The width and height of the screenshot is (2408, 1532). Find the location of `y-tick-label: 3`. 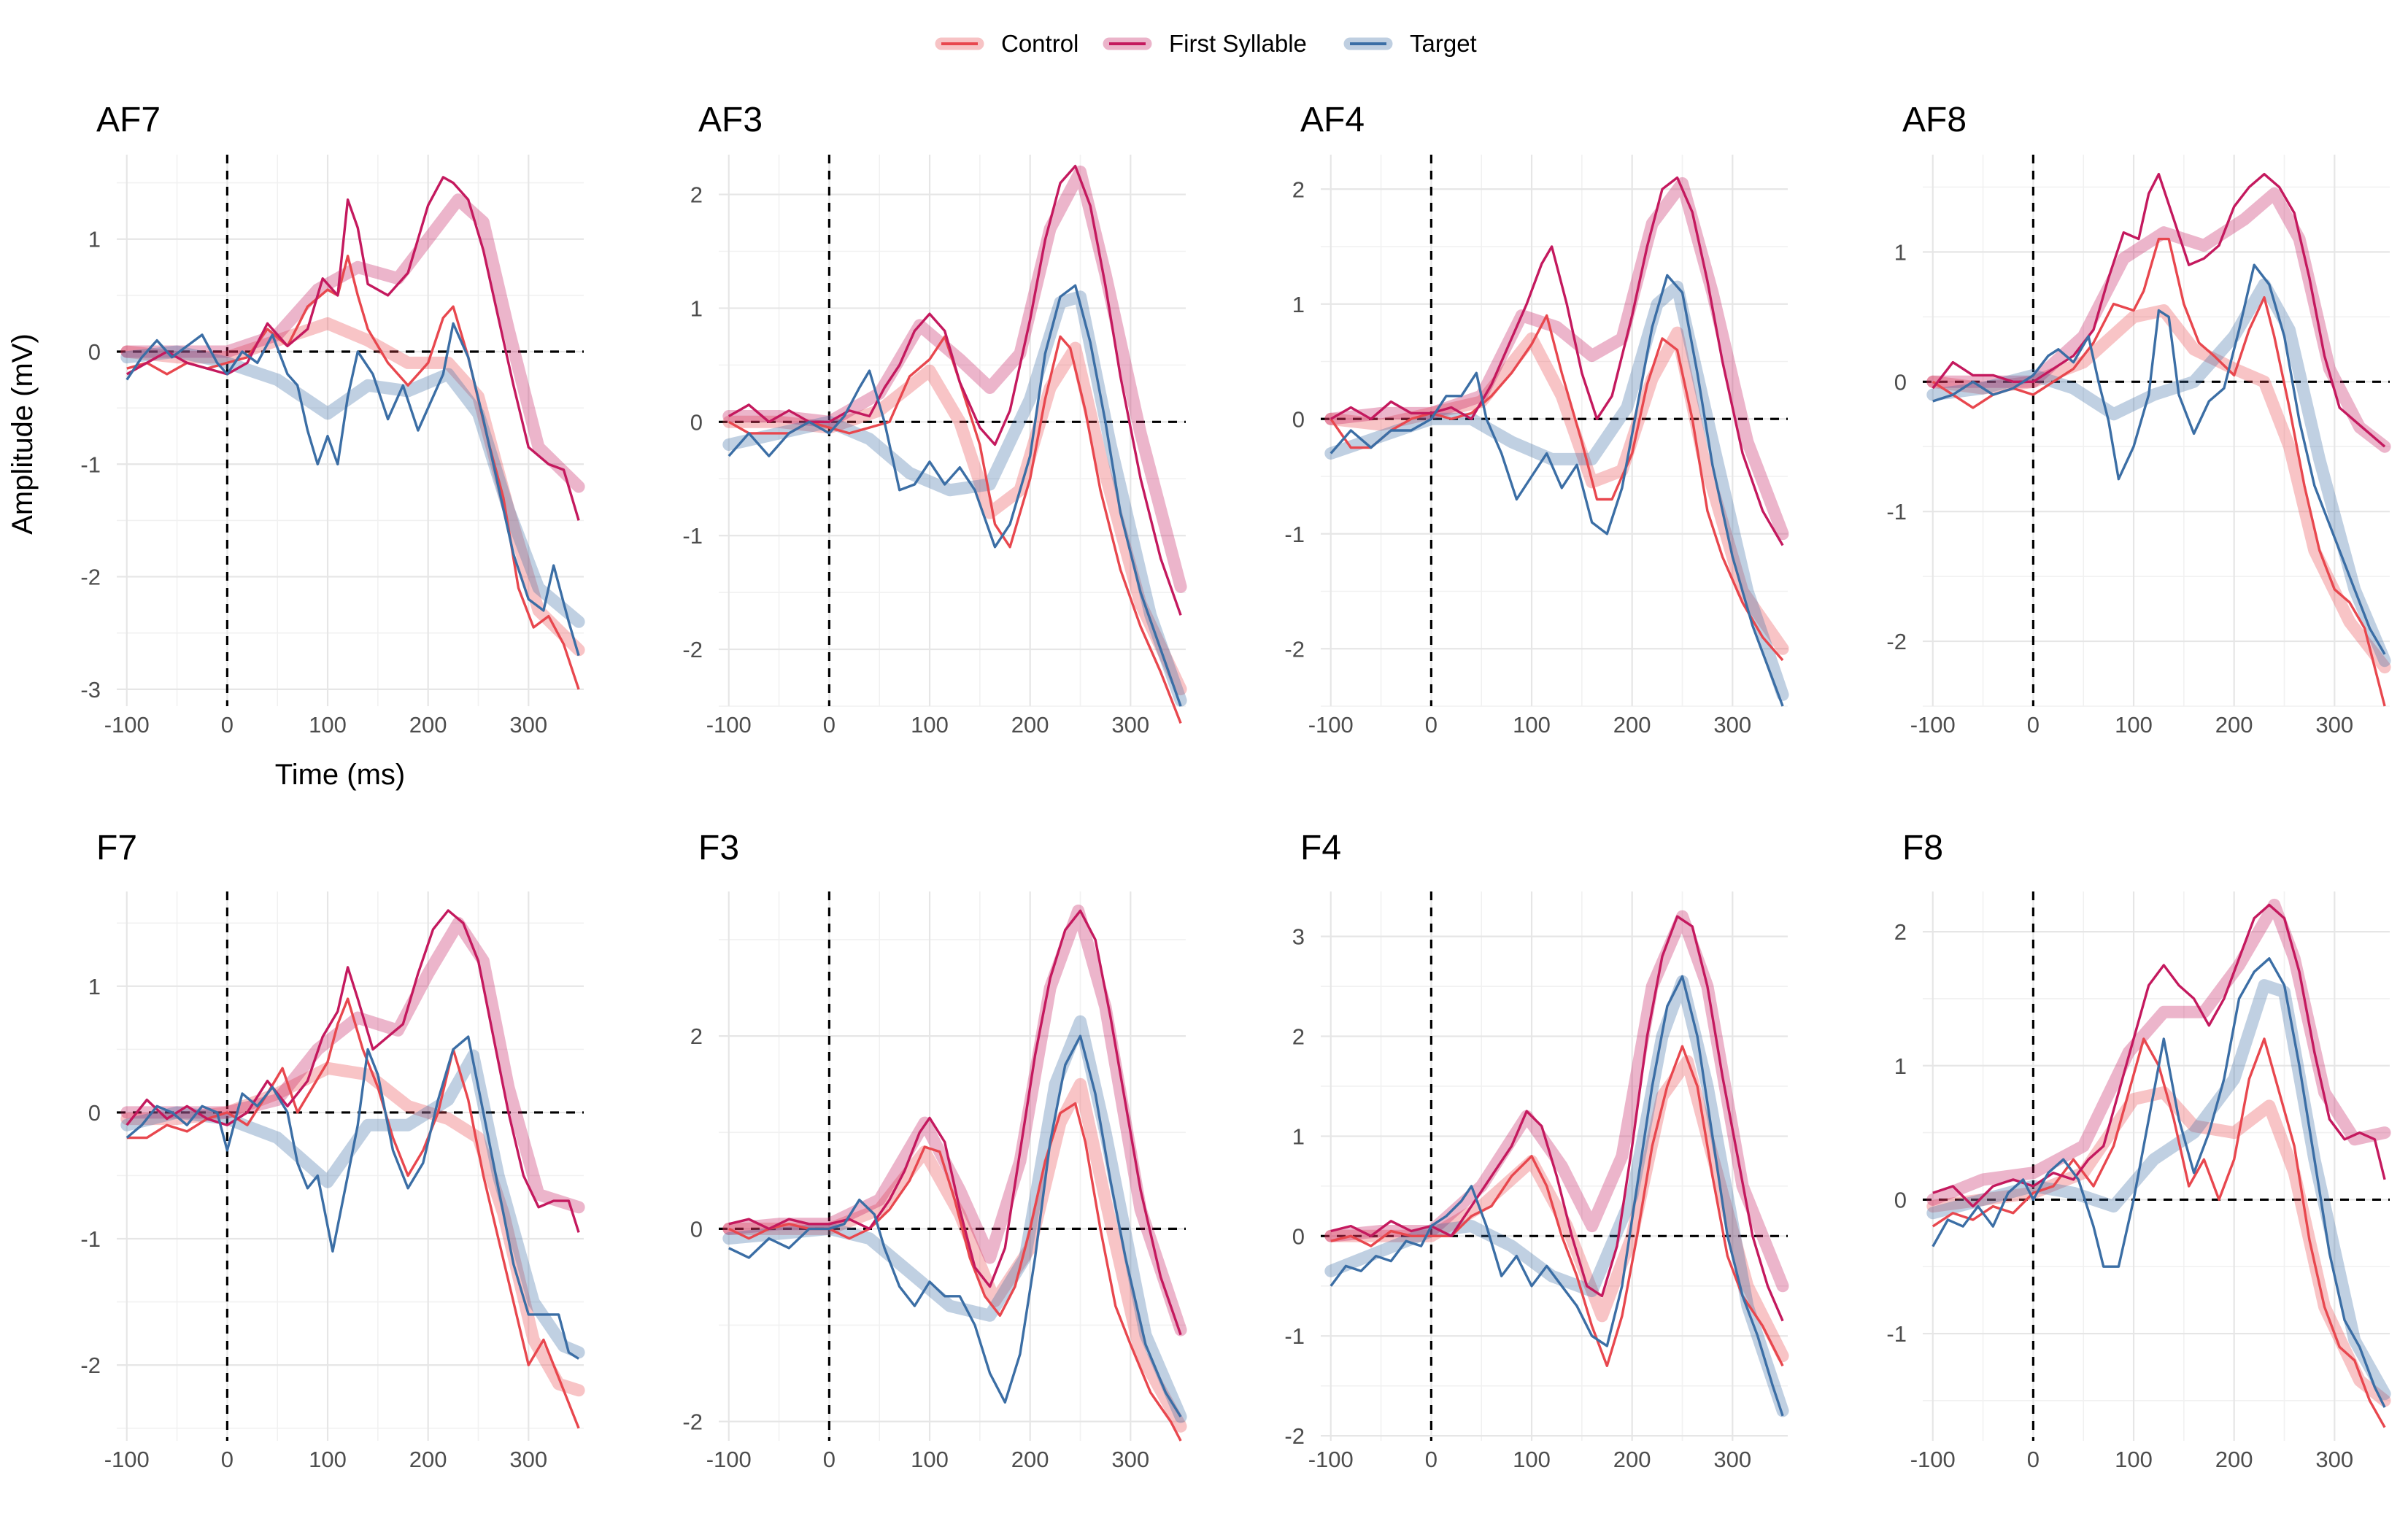

y-tick-label: 3 is located at coordinates (1298, 937).